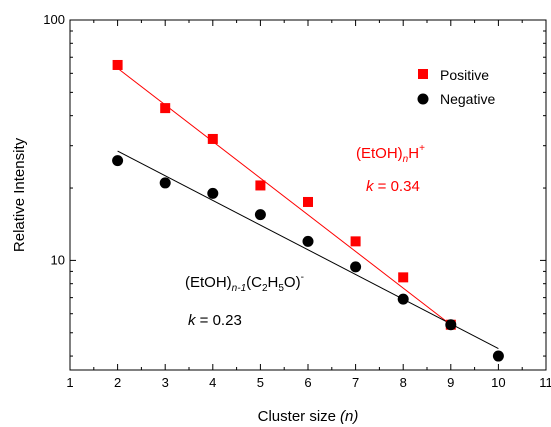  Describe the element at coordinates (54, 19) in the screenshot. I see `y-tick-label: 100` at that location.